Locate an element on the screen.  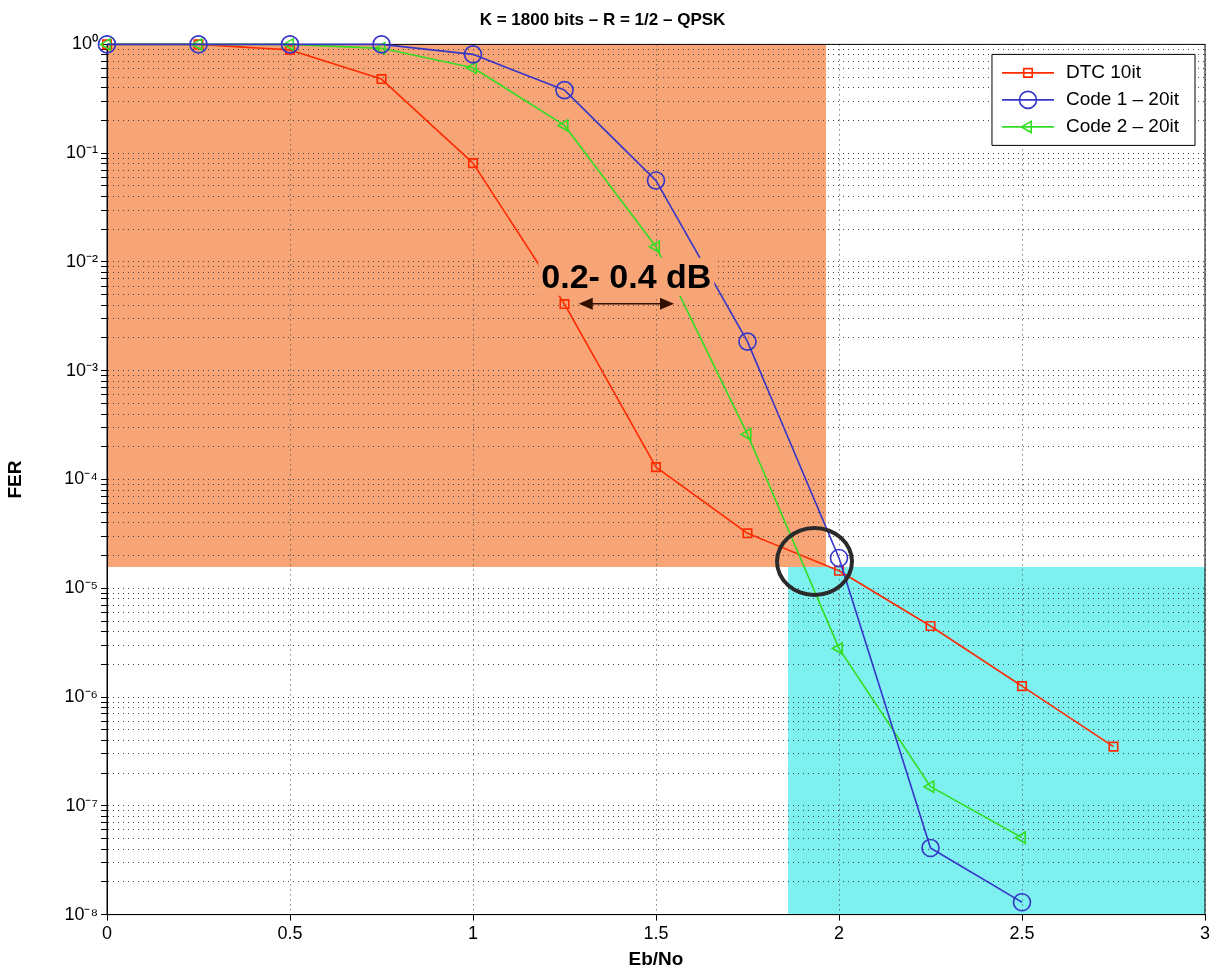
y-tick-label: 10⁻⁷ is located at coordinates (81, 804).